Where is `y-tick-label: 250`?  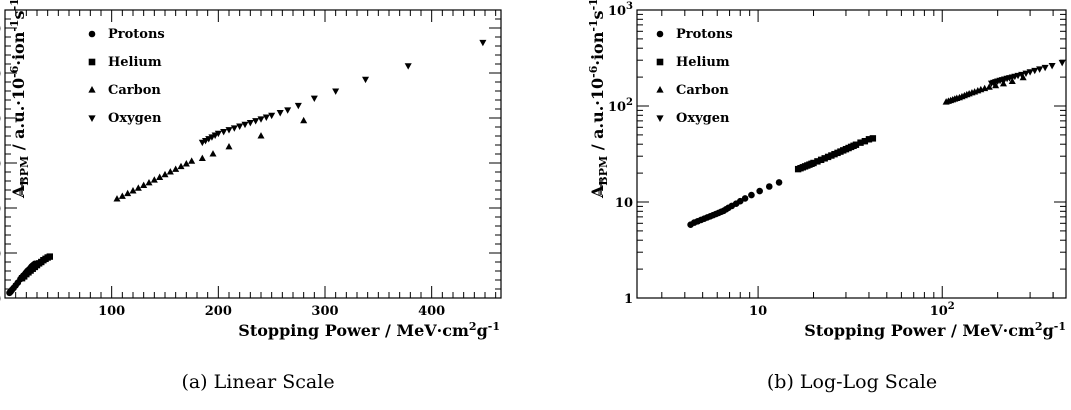 y-tick-label: 250 is located at coordinates (0, 74).